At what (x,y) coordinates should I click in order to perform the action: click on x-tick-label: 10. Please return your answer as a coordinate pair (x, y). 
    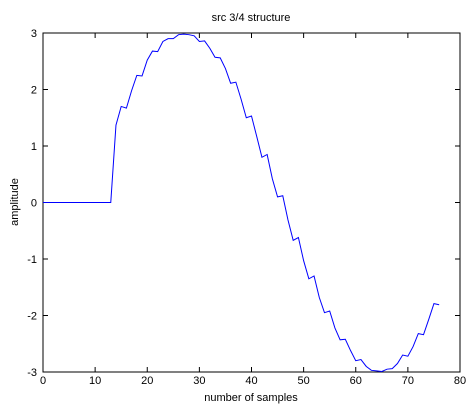
    Looking at the image, I should click on (95, 381).